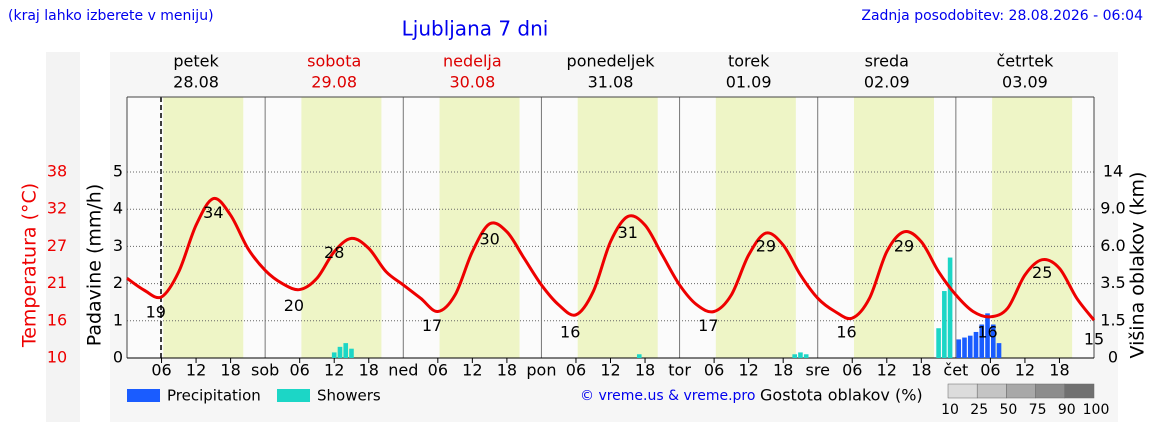  I want to click on day-date: 01.09, so click(749, 82).